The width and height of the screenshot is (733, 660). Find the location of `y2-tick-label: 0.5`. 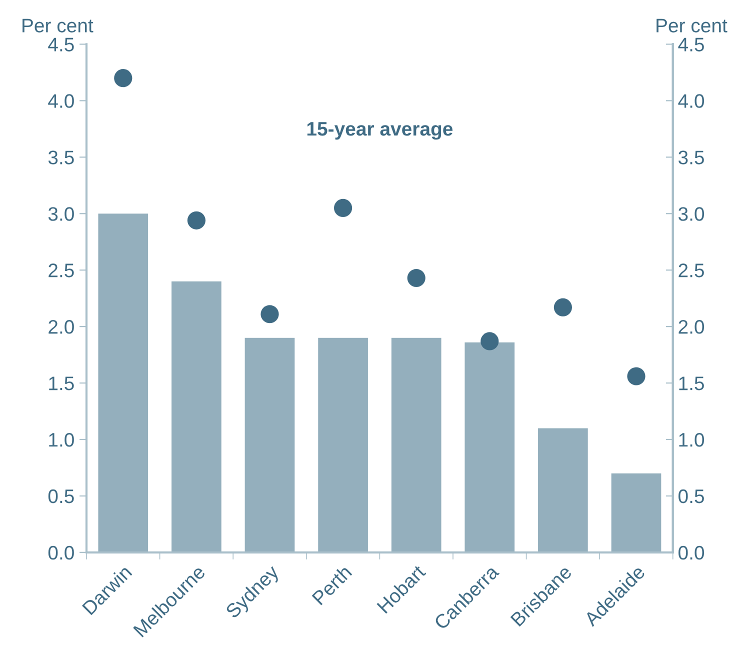

y2-tick-label: 0.5 is located at coordinates (691, 496).